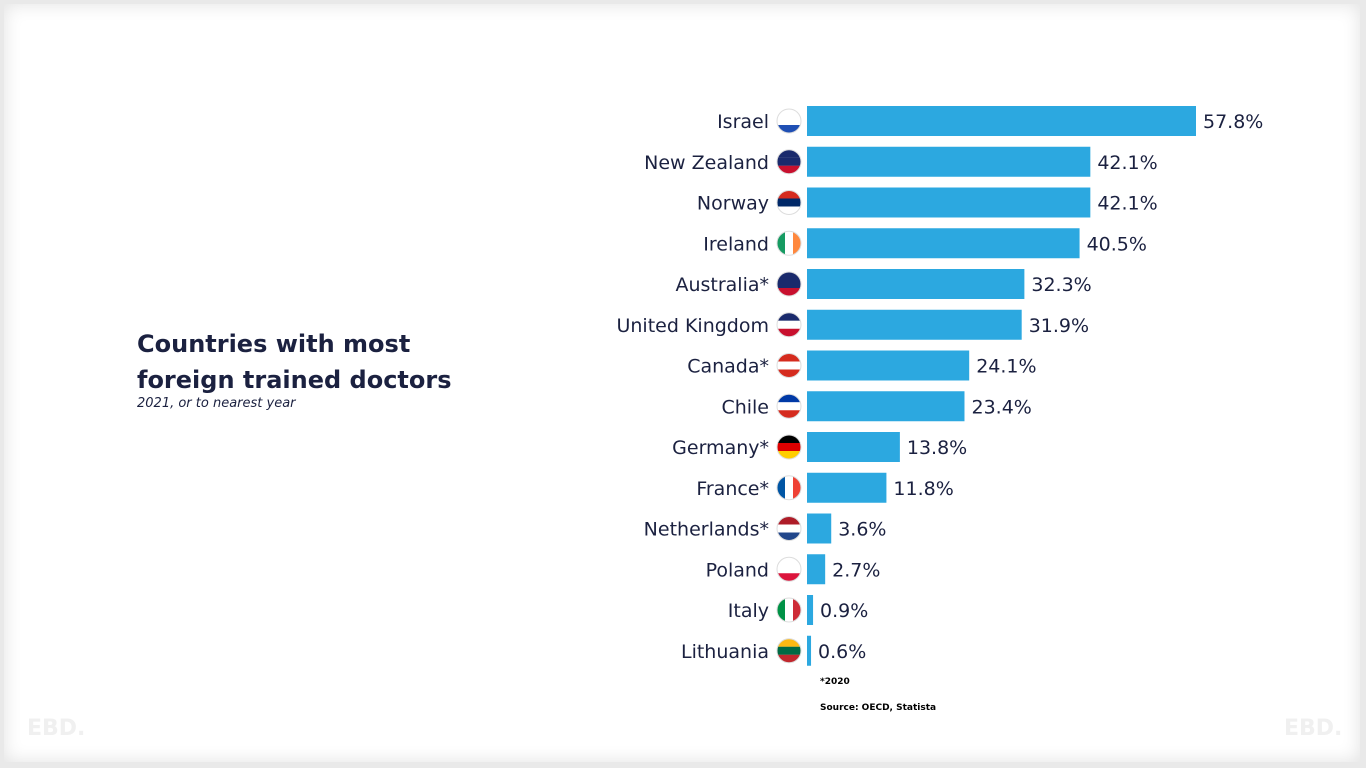 The height and width of the screenshot is (768, 1366). I want to click on footnote: *2020, so click(835, 682).